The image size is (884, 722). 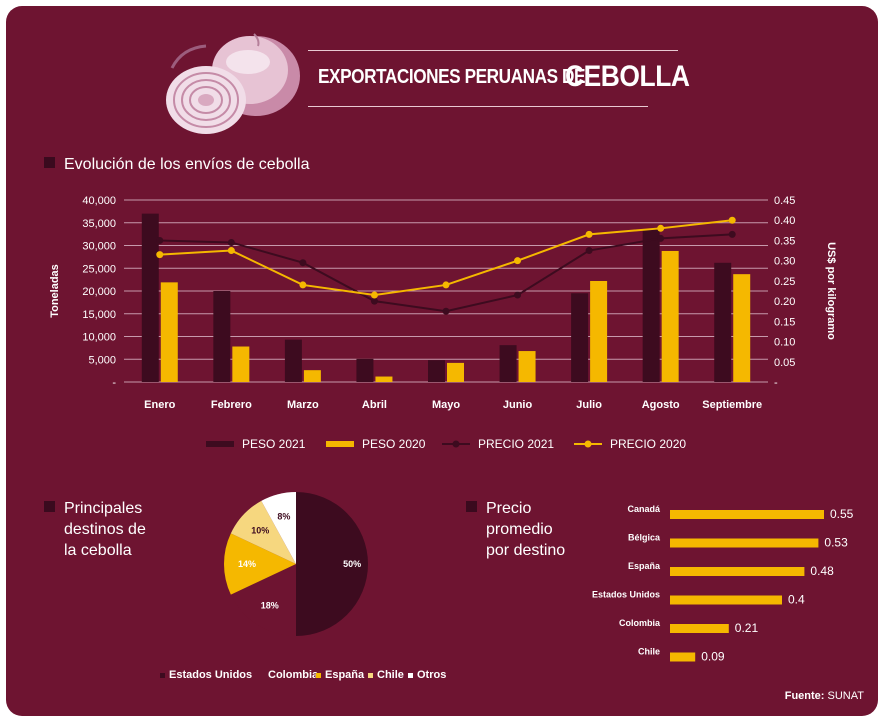 What do you see at coordinates (648, 444) in the screenshot?
I see `legend-label: PRECIO 2020` at bounding box center [648, 444].